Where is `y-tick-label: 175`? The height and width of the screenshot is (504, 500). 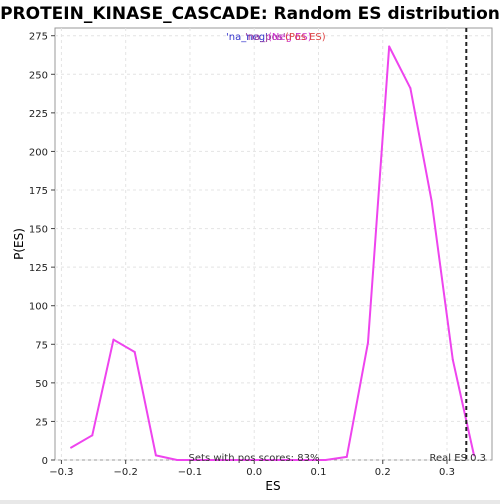
y-tick-label: 175 is located at coordinates (38, 191).